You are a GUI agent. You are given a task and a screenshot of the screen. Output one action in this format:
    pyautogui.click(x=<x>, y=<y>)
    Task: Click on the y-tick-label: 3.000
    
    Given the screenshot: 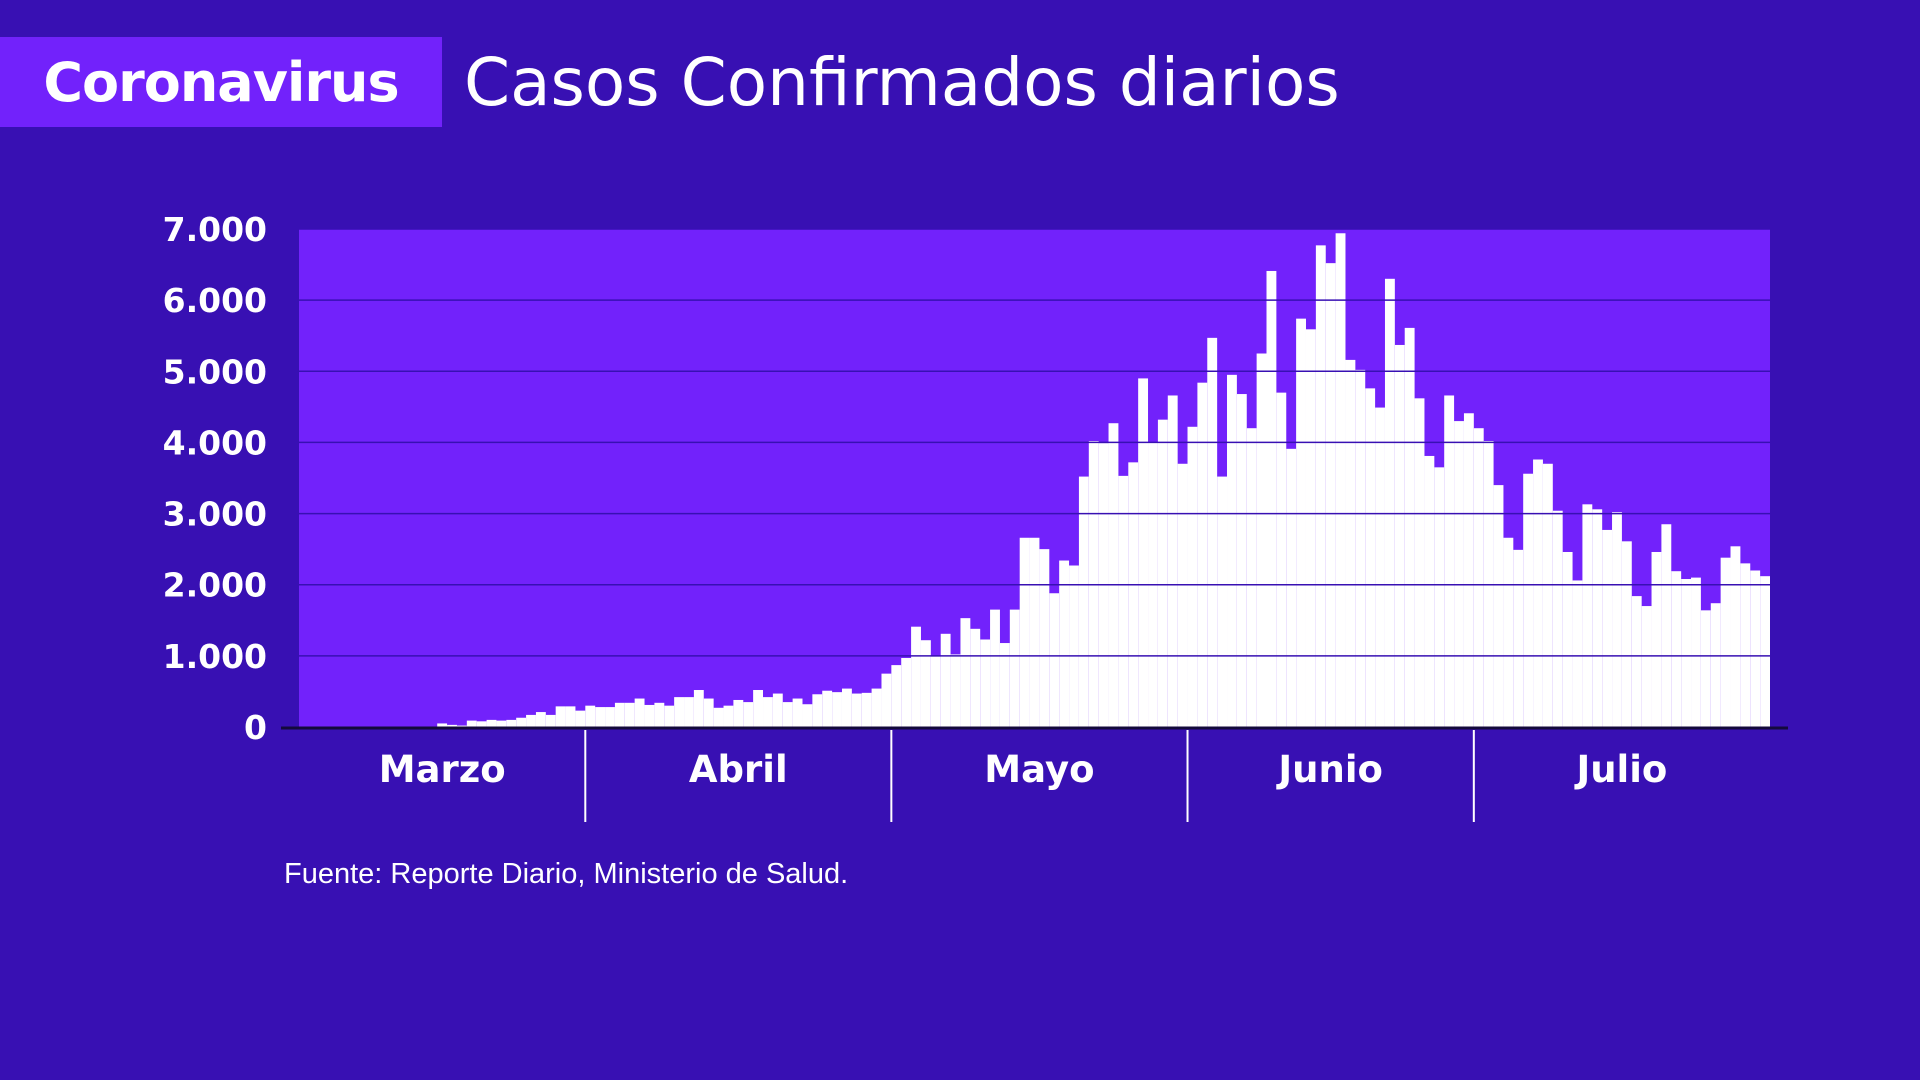 What is the action you would take?
    pyautogui.click(x=215, y=514)
    